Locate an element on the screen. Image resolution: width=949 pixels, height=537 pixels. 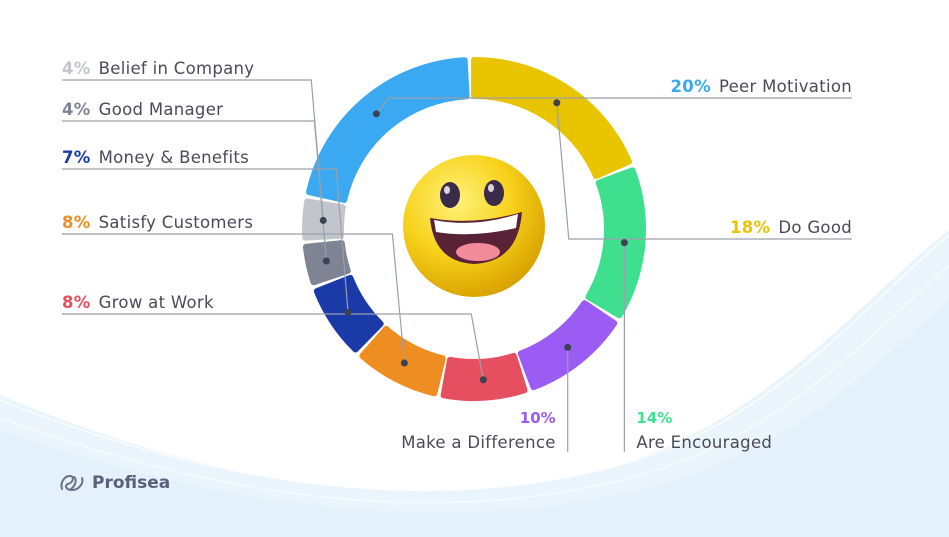
brand-name: Profisea is located at coordinates (131, 483).